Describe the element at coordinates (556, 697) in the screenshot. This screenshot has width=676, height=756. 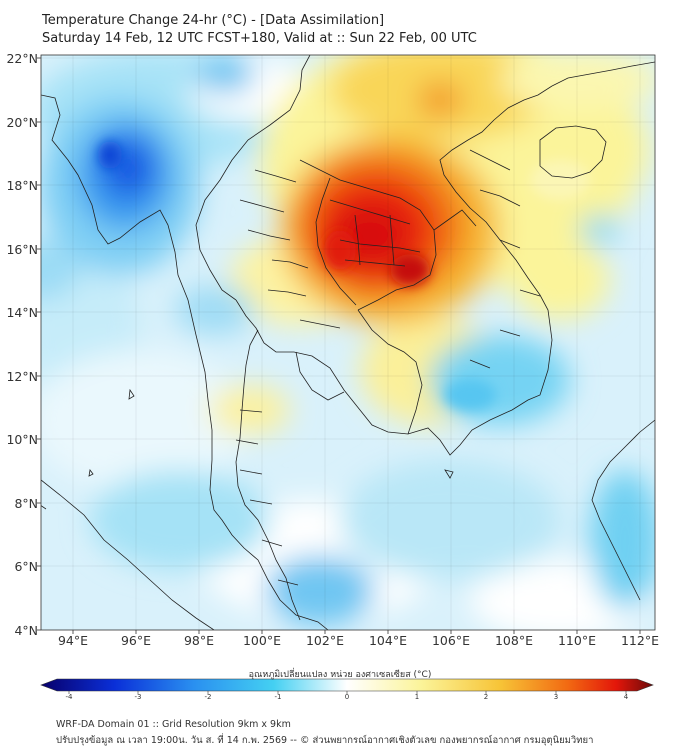
I see `colorbar-tick-label: 3` at that location.